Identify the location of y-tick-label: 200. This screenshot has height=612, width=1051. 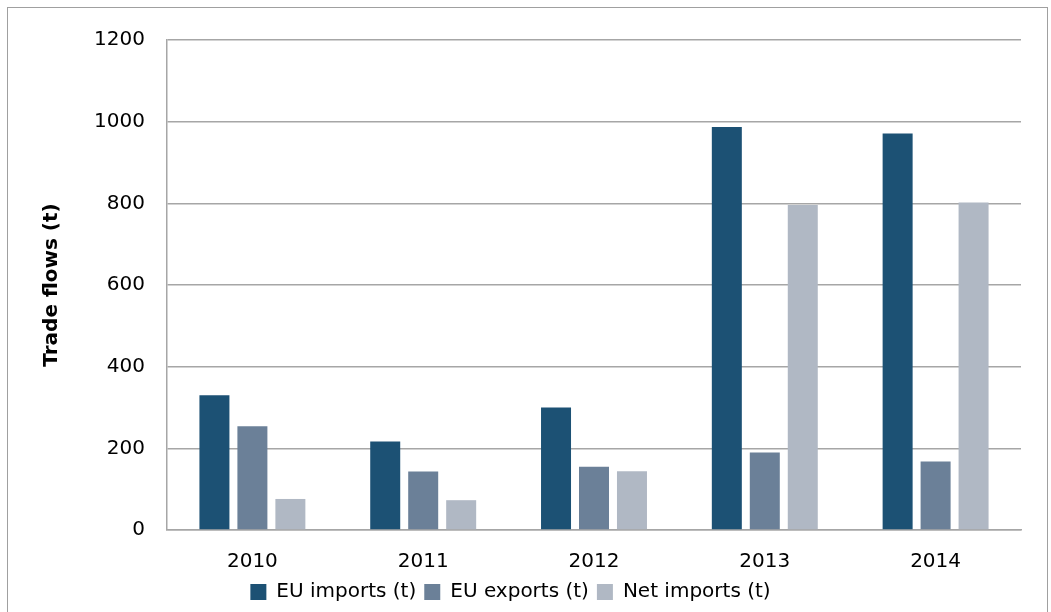
(125, 446).